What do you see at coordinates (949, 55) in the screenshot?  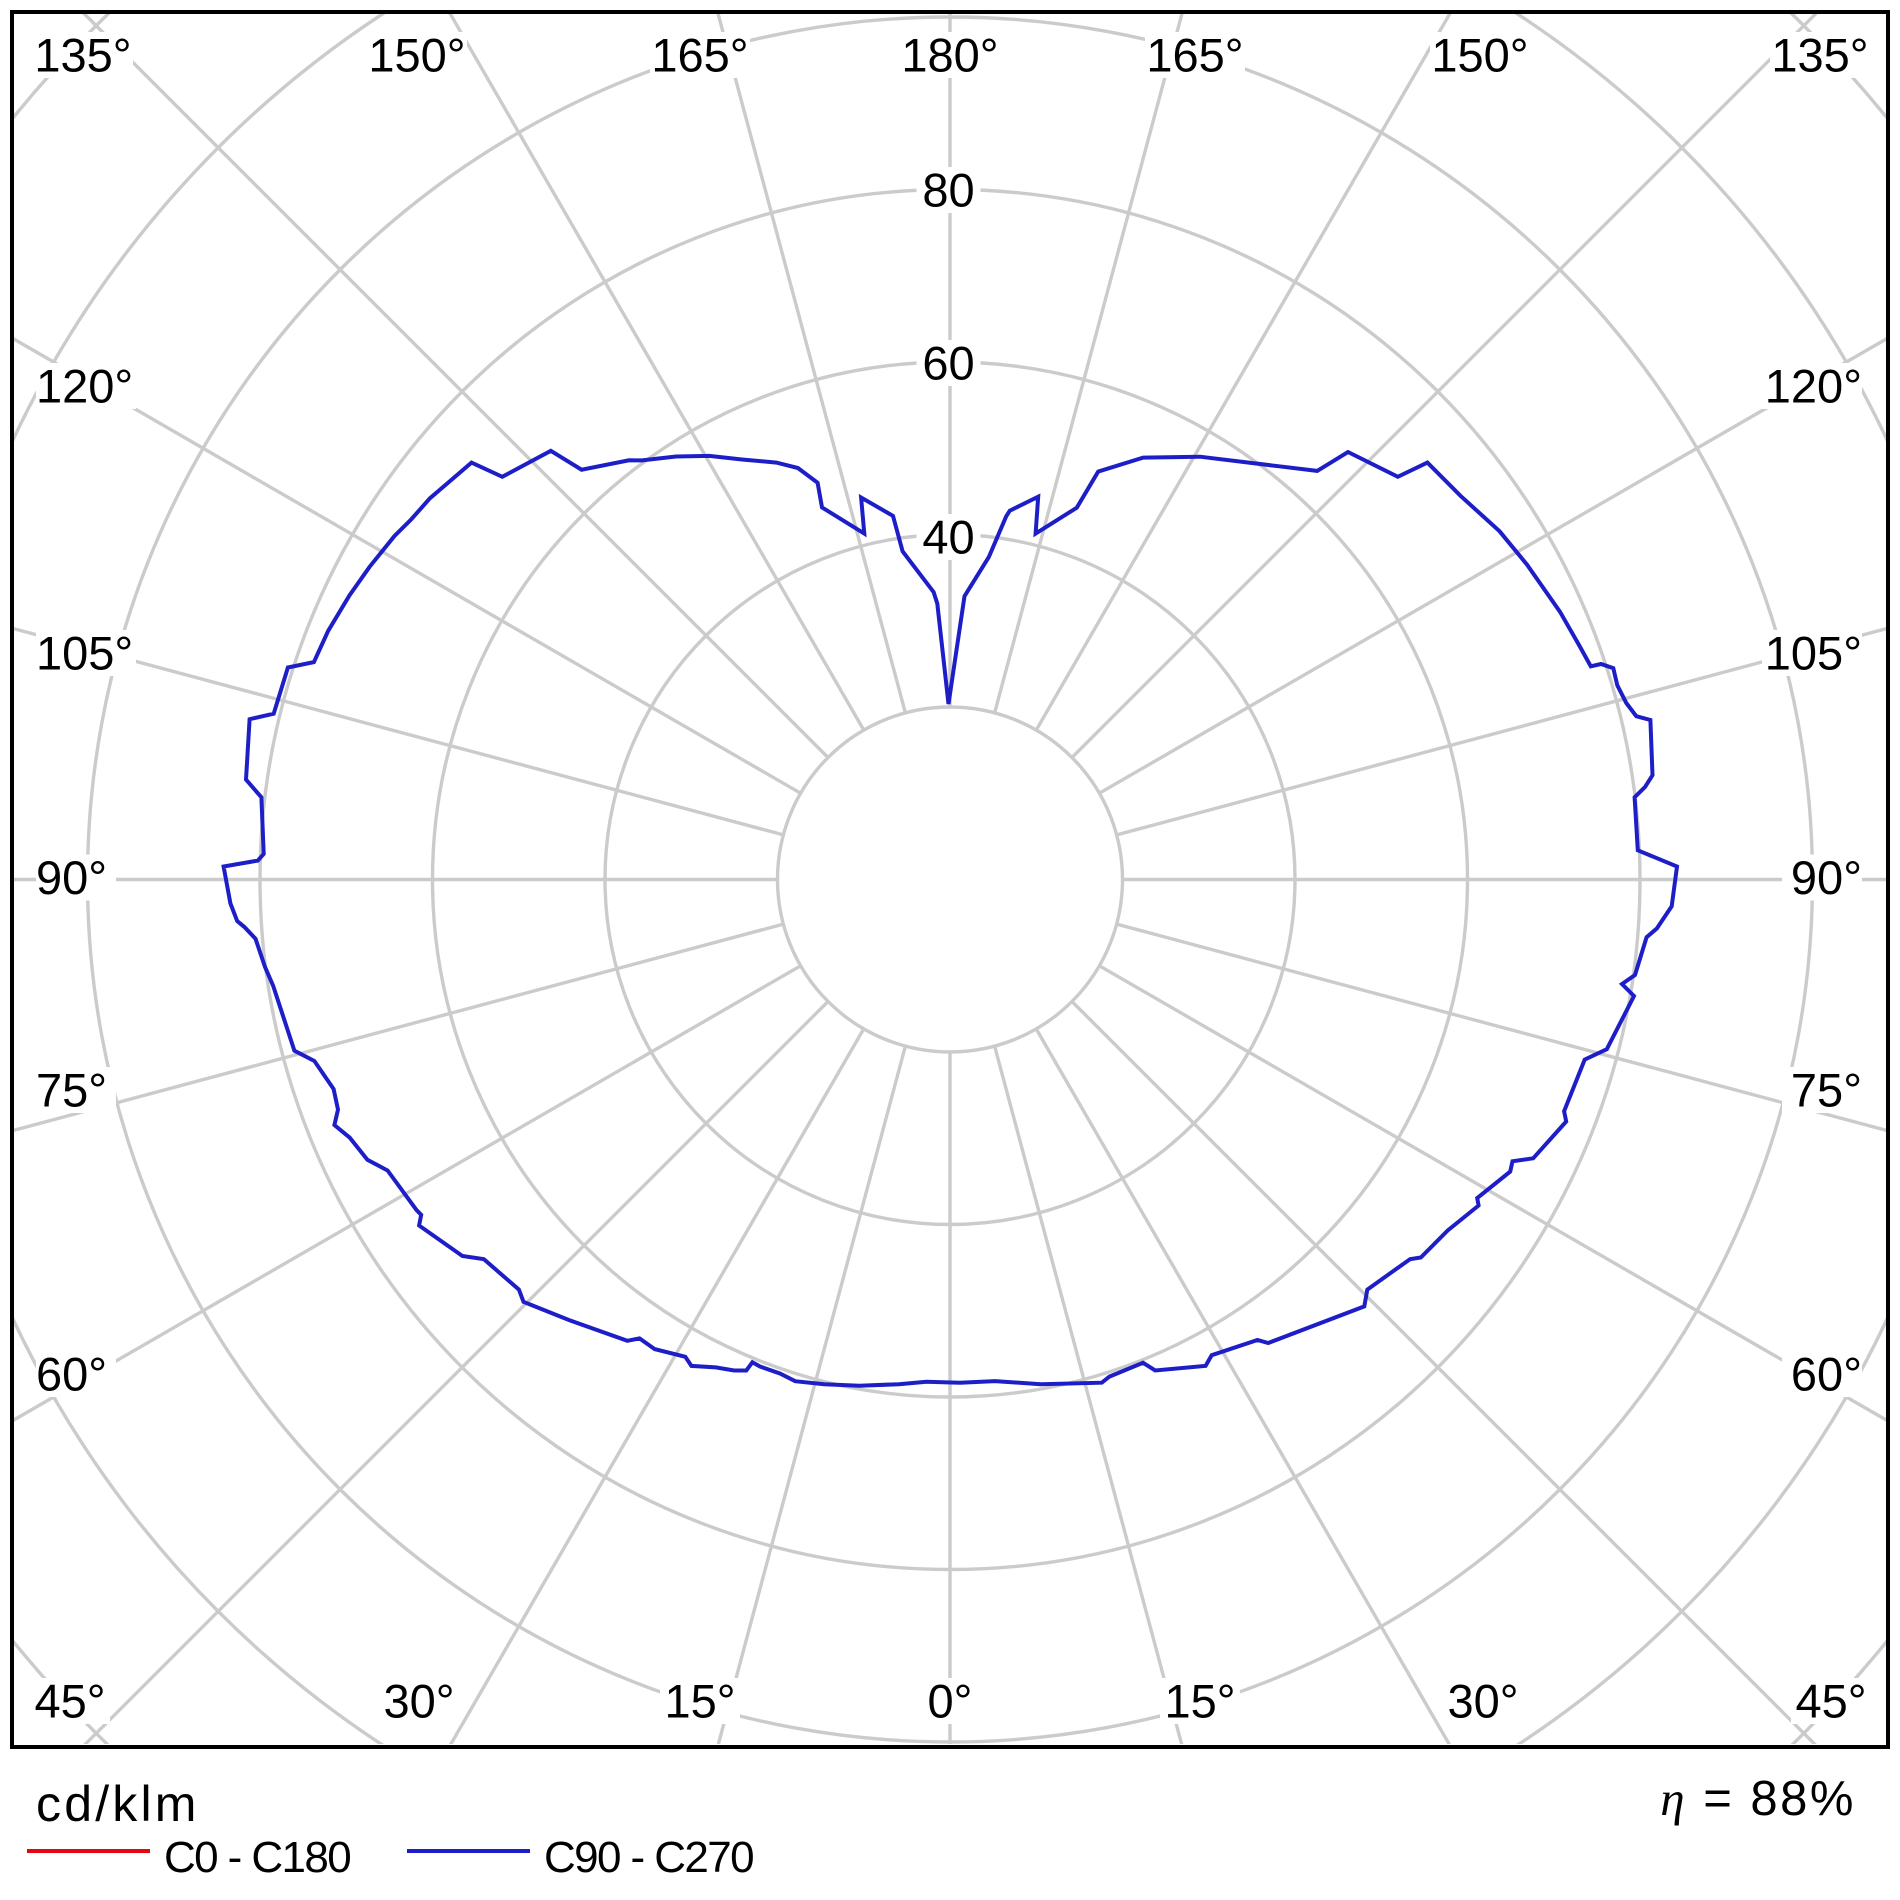 I see `svg-text: 180°` at bounding box center [949, 55].